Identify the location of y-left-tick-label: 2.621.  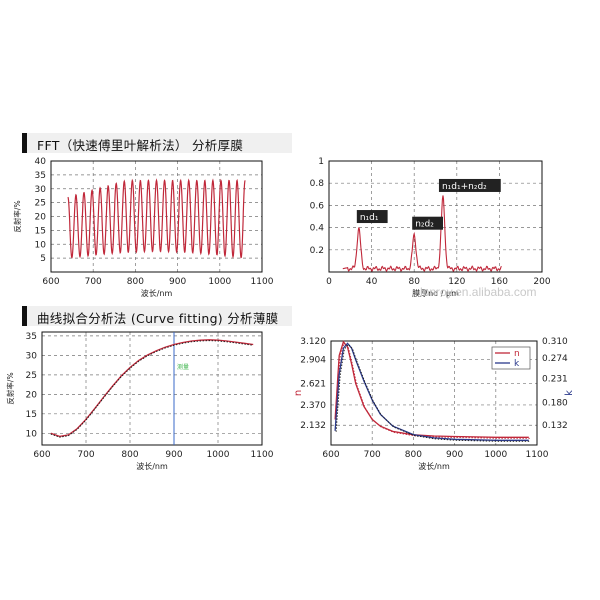
(313, 385).